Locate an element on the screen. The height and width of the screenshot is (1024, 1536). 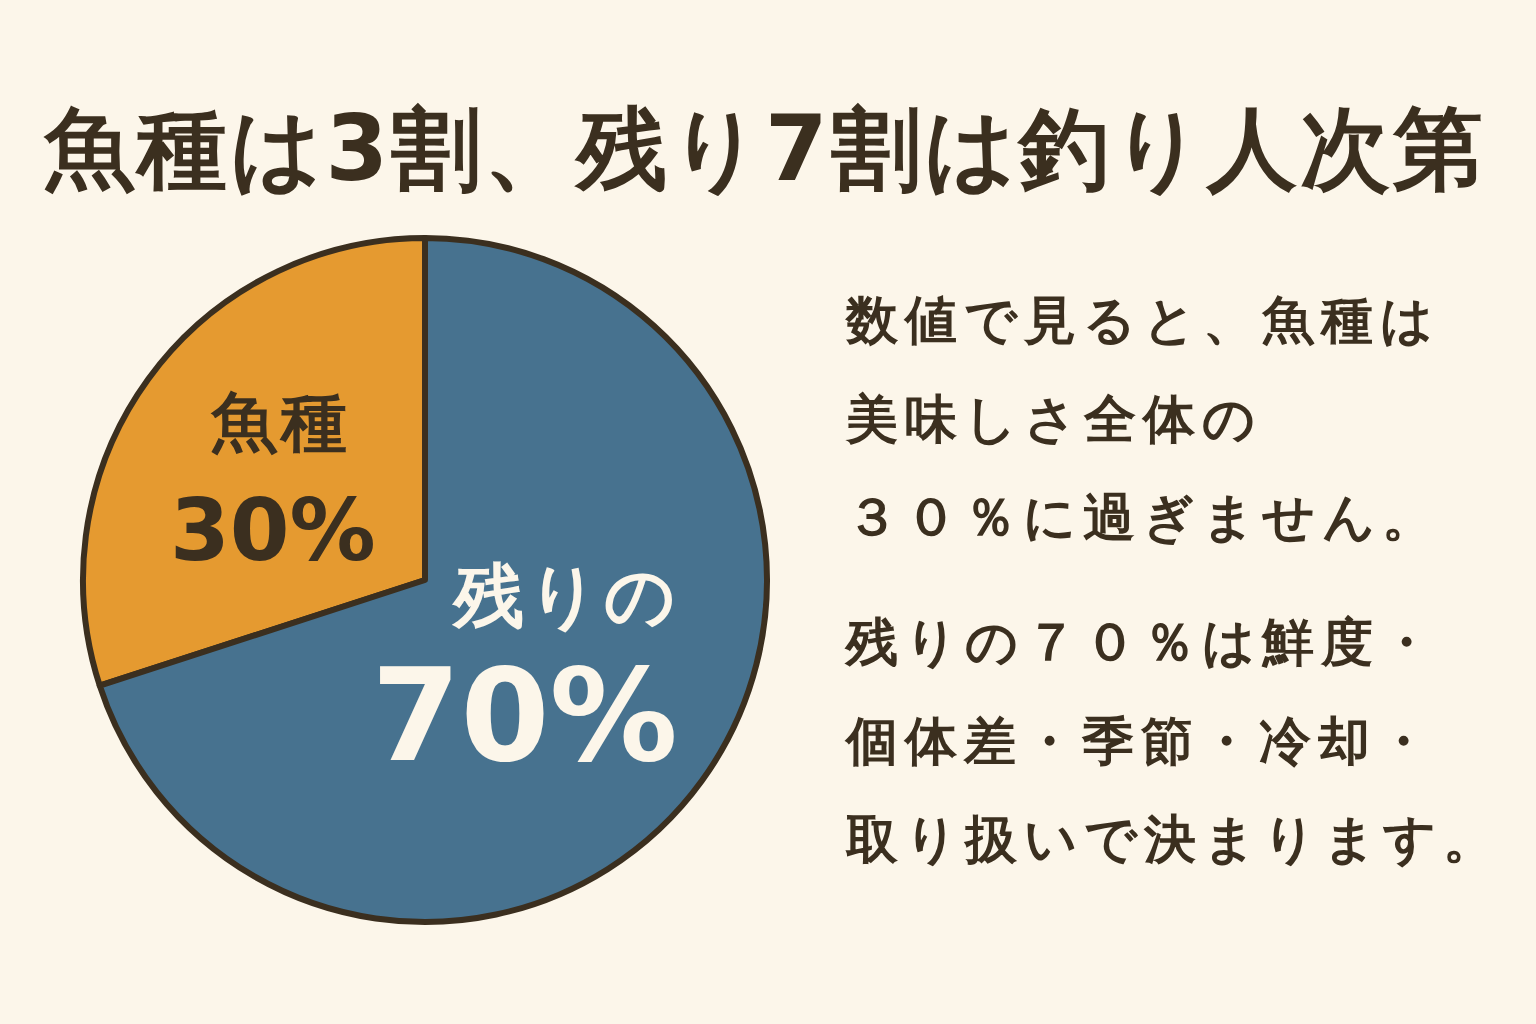
data-label: 70% is located at coordinates (524, 716).